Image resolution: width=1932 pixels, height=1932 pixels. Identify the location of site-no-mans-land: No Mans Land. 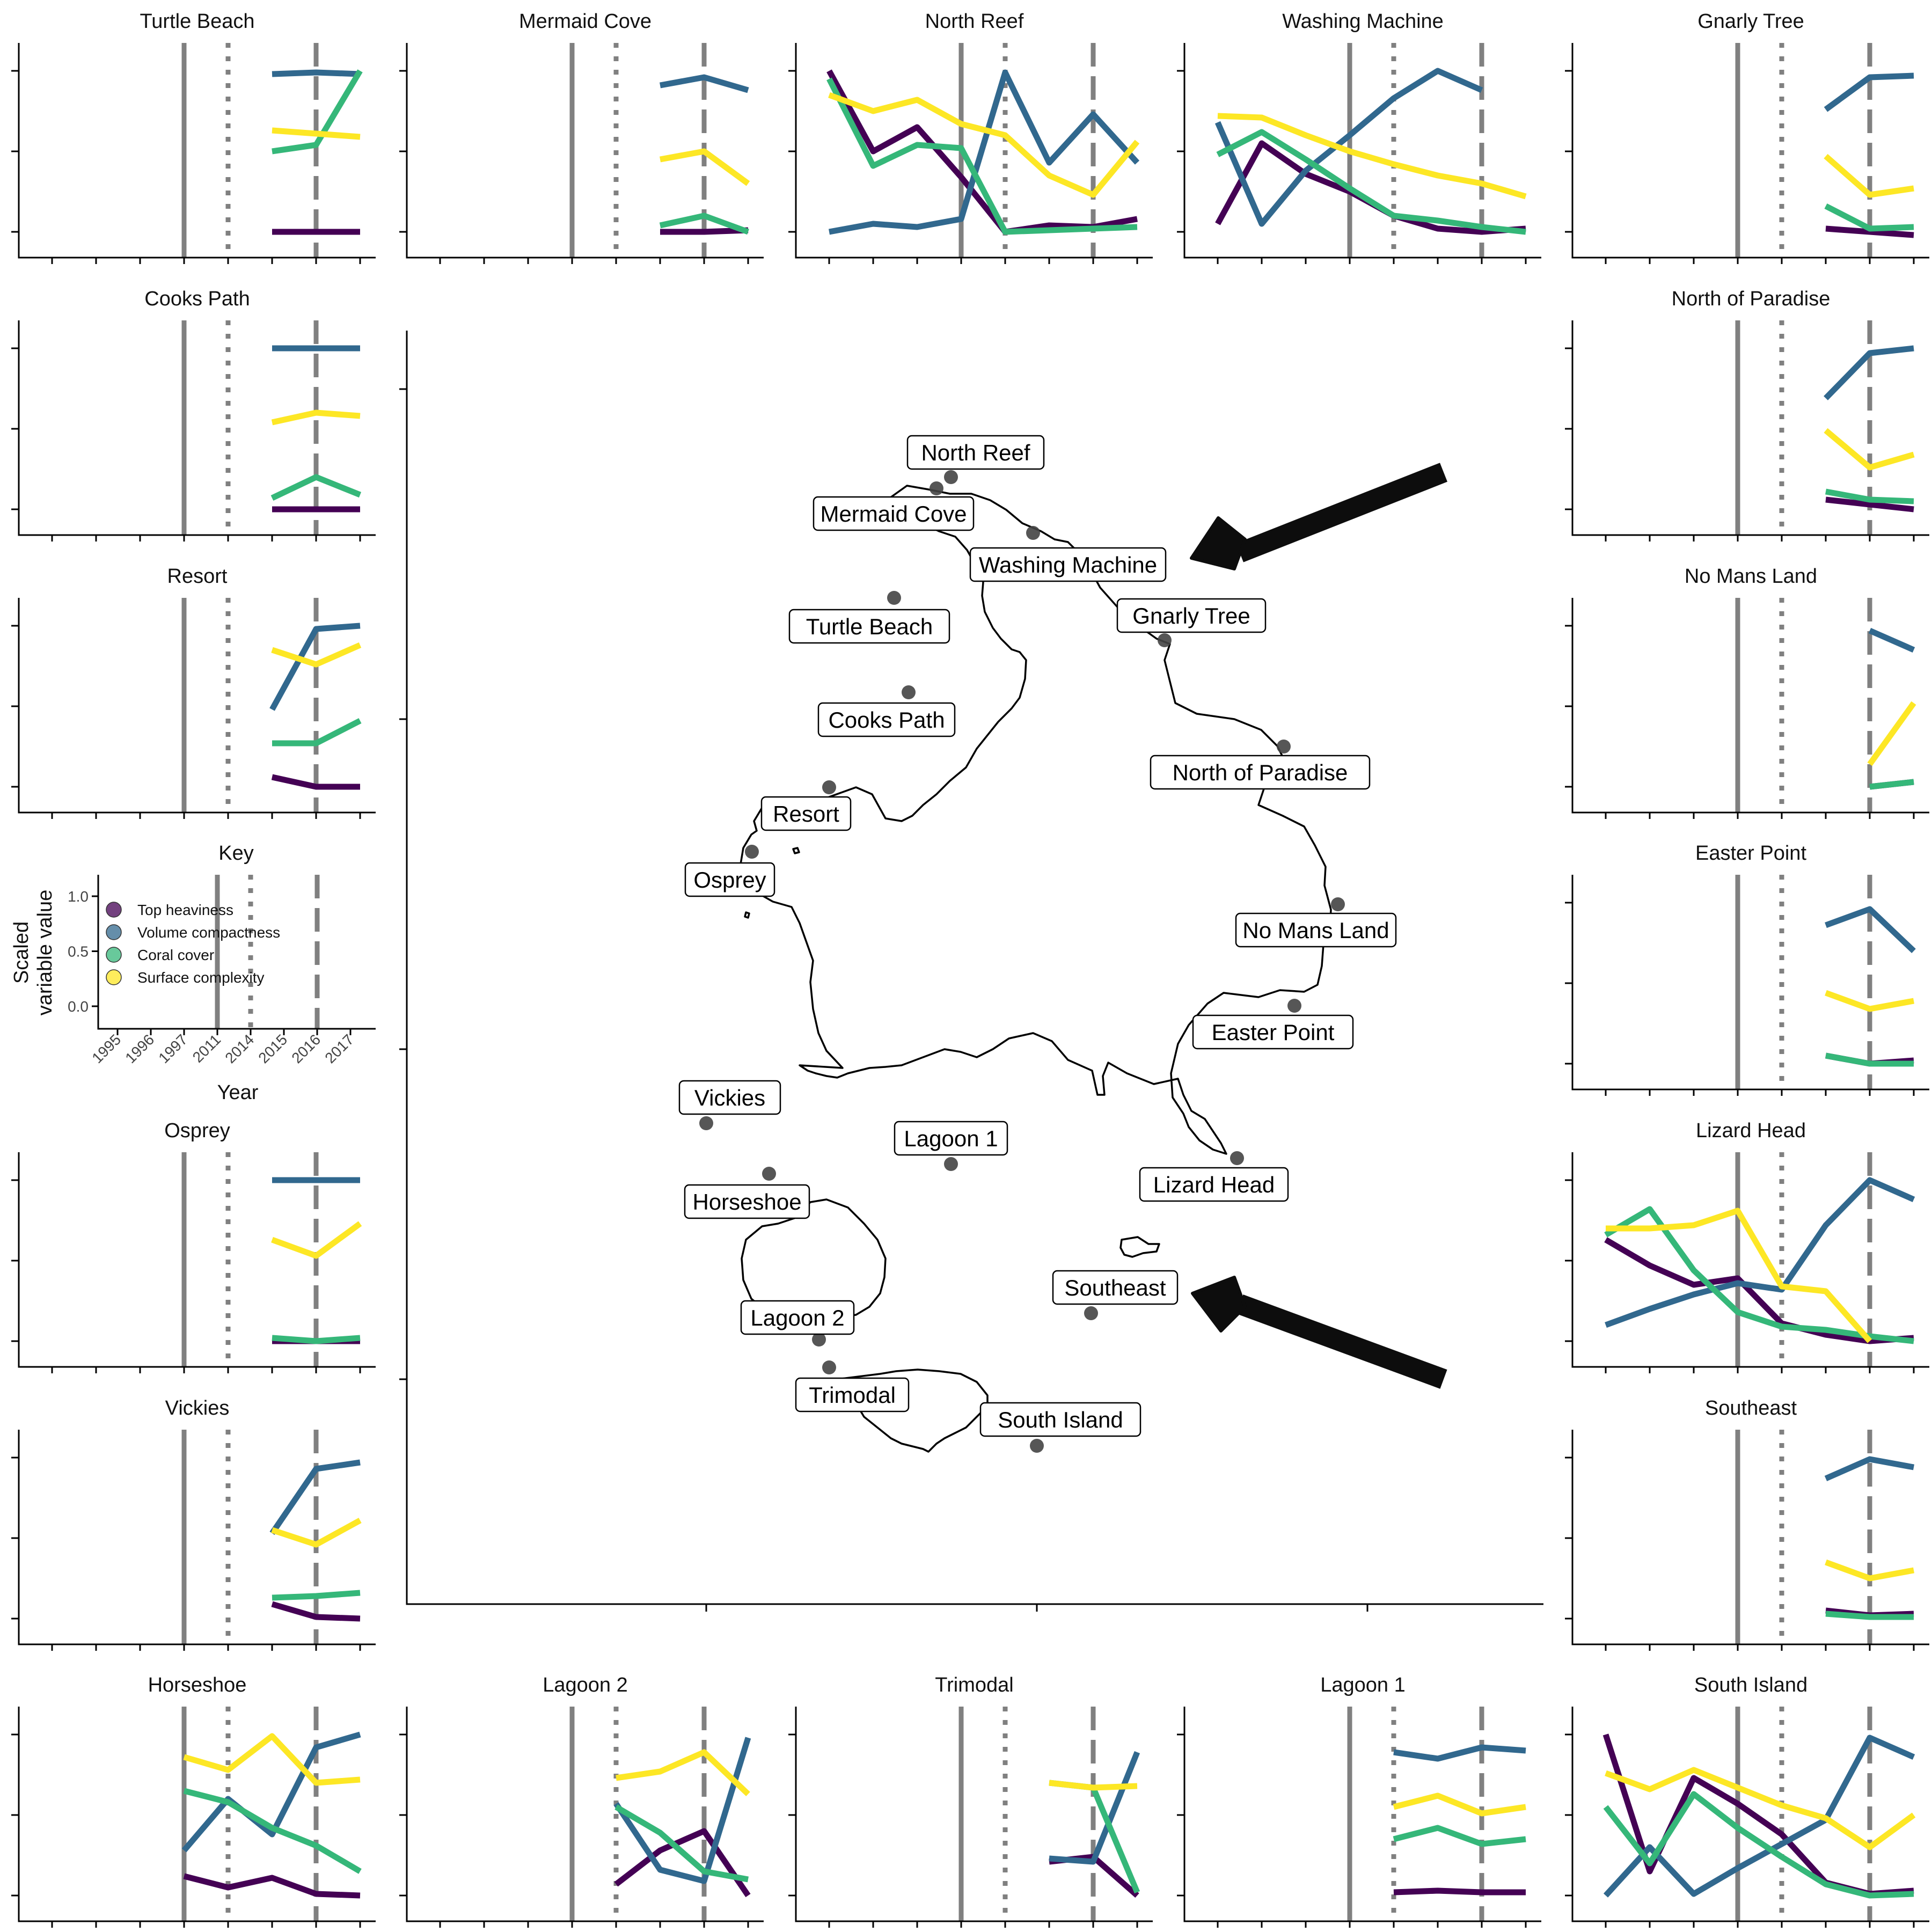
(1316, 922).